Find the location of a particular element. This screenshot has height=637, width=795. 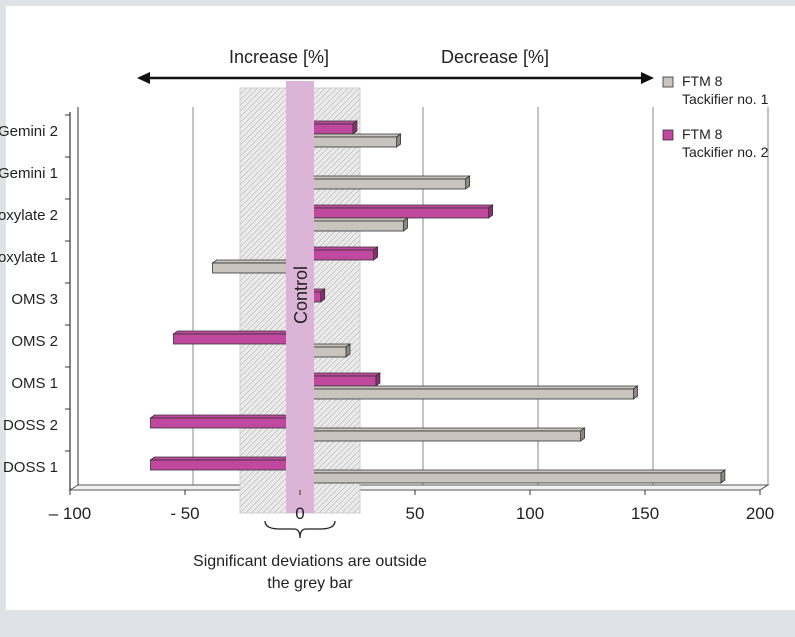

brace is located at coordinates (300, 529).